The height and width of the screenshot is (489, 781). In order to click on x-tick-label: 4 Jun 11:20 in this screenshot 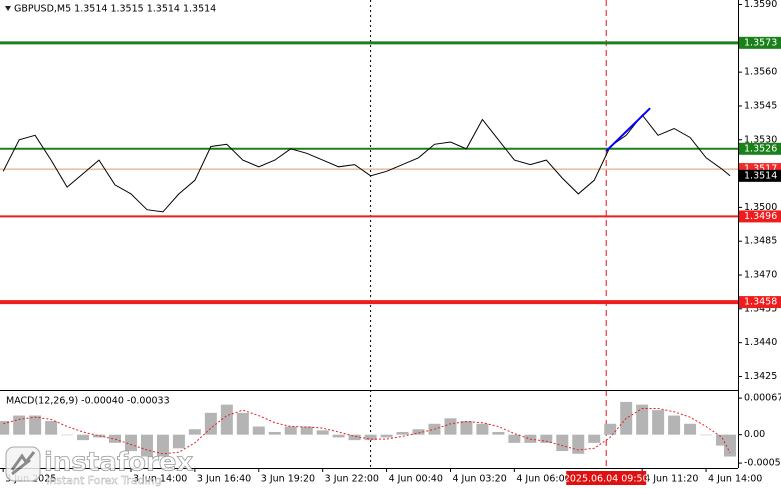, I will do `click(671, 479)`.